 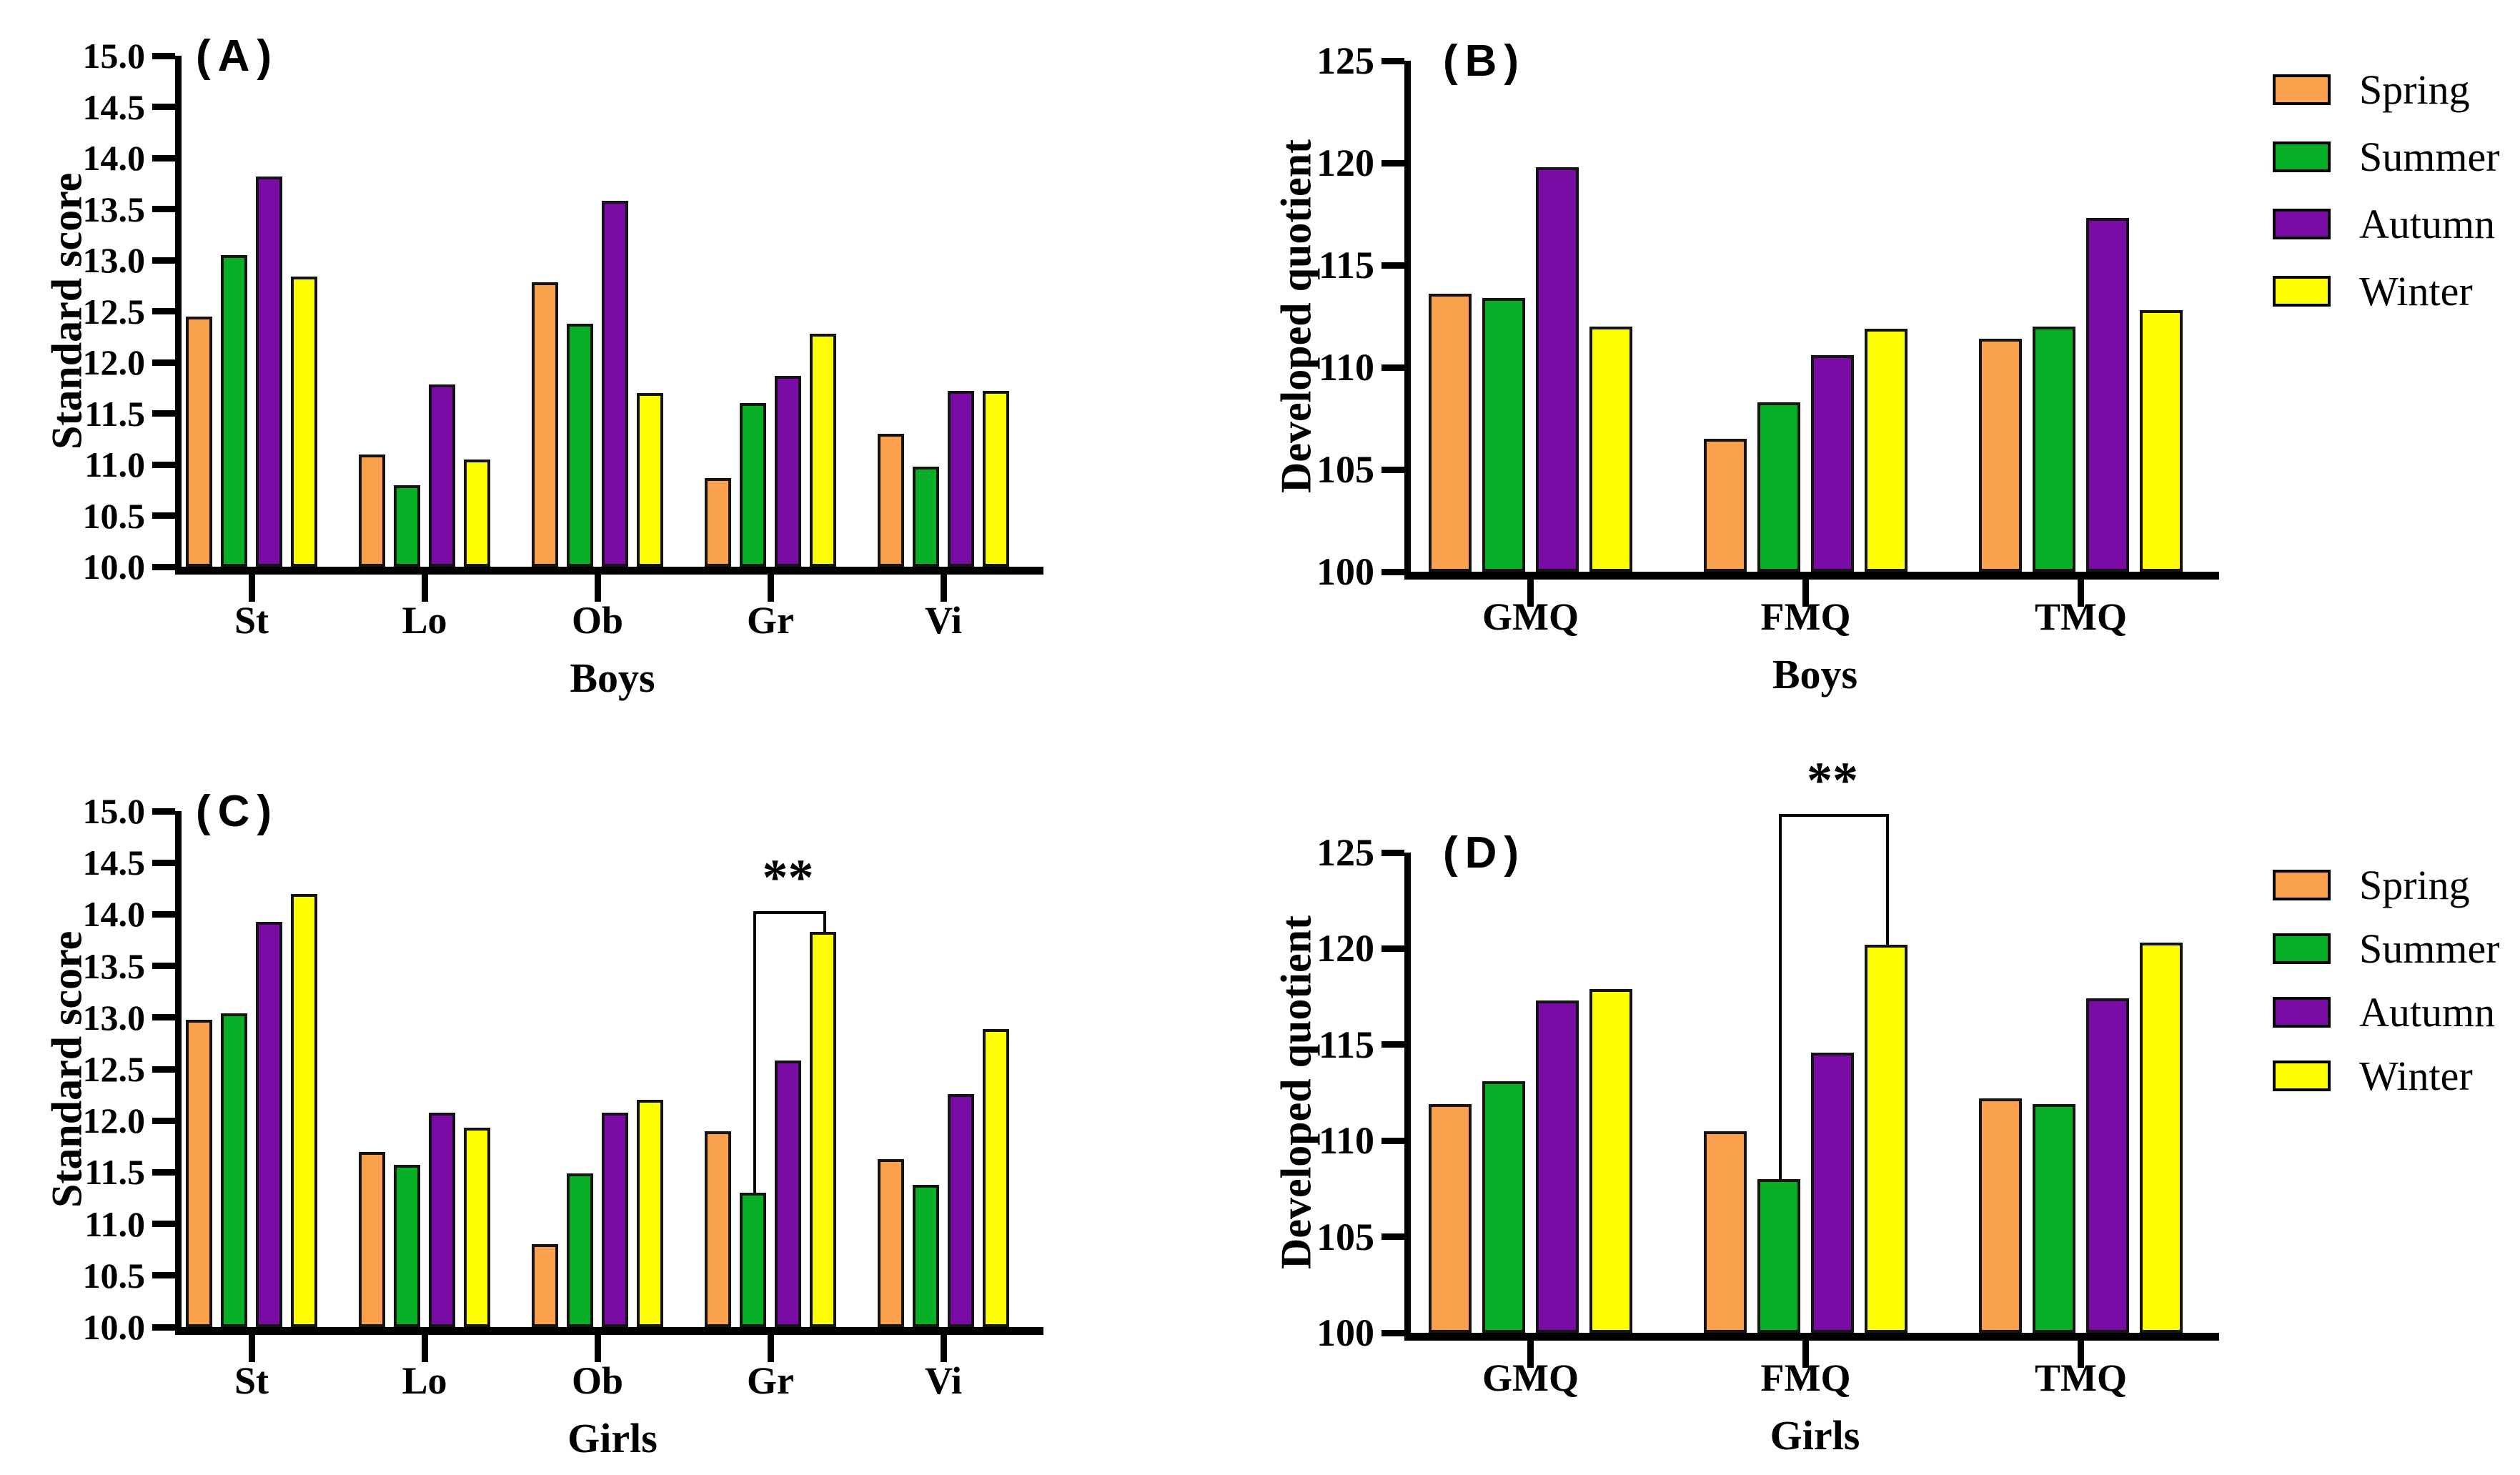 I want to click on bar-A-Lo-Summer, so click(x=407, y=526).